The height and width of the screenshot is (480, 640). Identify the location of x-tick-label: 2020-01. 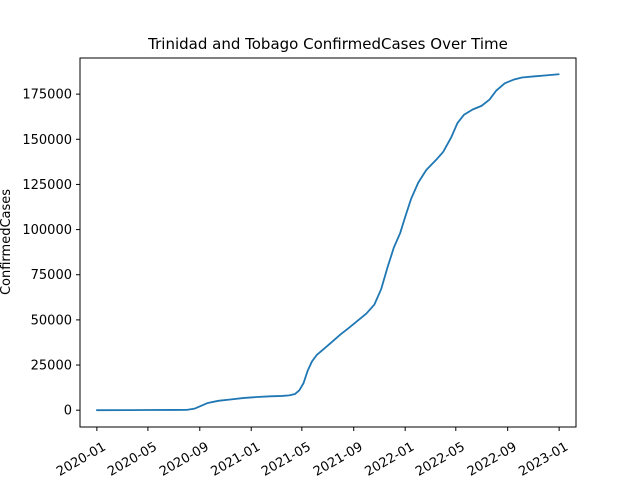
(81, 460).